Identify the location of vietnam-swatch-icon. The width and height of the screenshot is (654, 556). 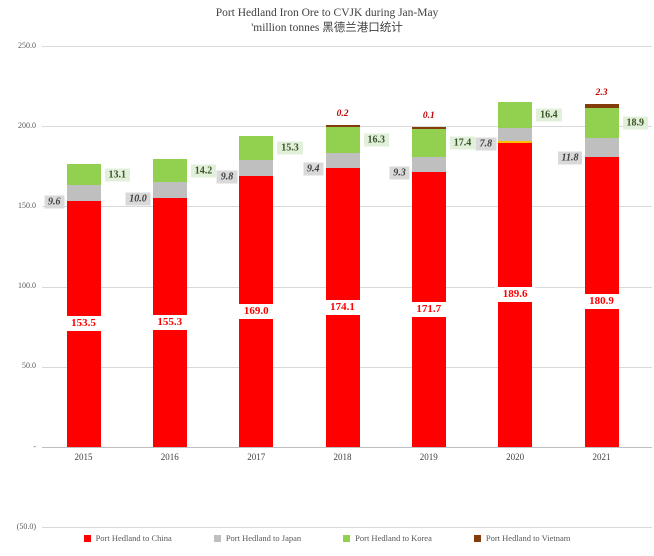
(477, 538).